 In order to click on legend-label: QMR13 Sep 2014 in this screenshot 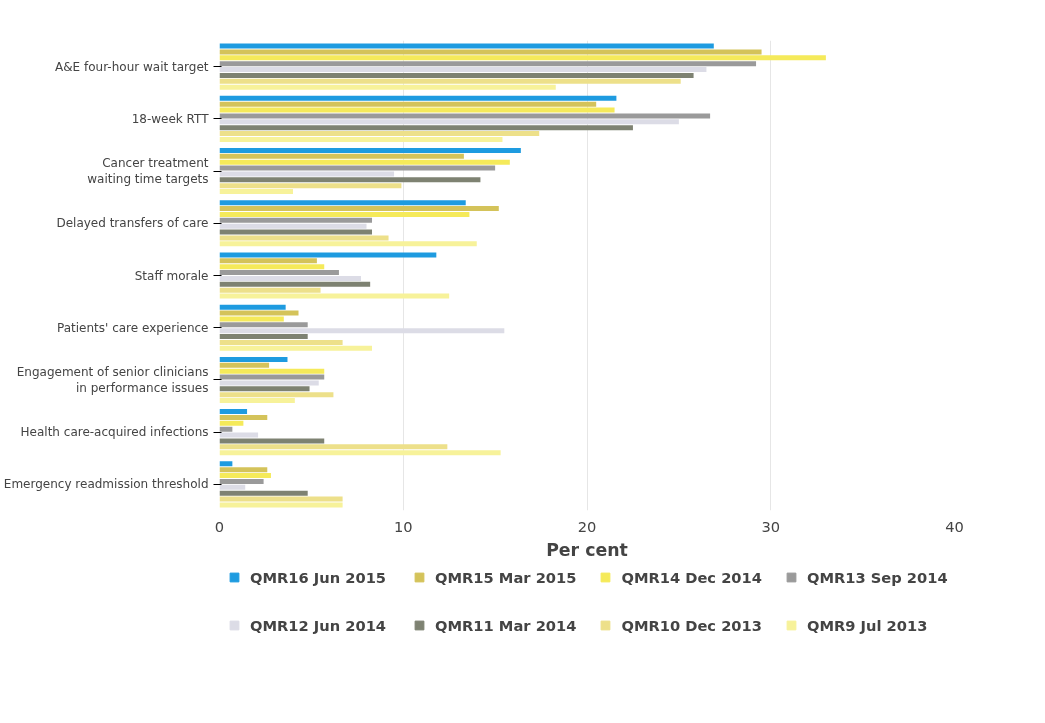, I will do `click(877, 577)`.